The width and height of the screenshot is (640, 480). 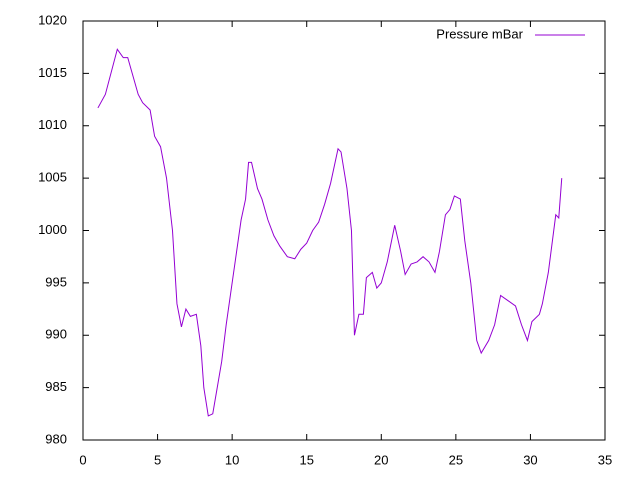 I want to click on y-tick-label: 995, so click(x=56, y=281).